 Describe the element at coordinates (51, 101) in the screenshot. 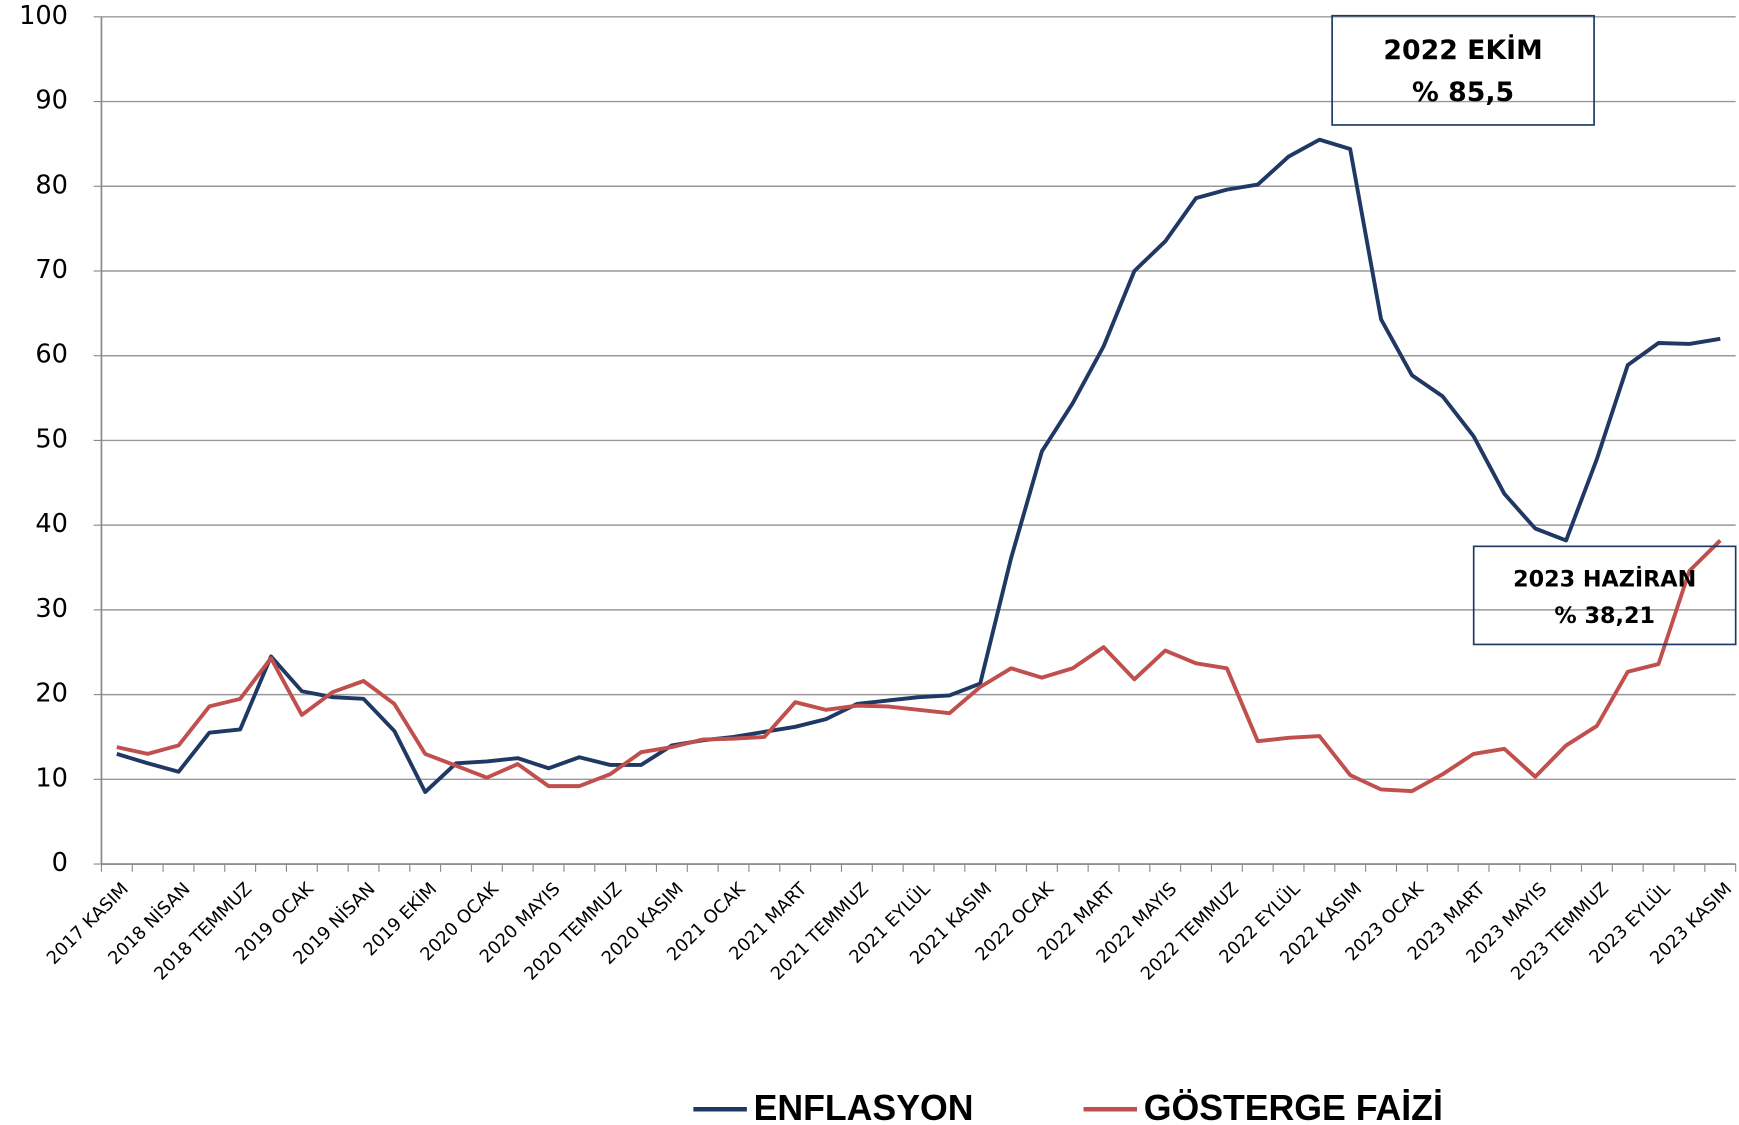

I see `y-tick-label: 90` at that location.